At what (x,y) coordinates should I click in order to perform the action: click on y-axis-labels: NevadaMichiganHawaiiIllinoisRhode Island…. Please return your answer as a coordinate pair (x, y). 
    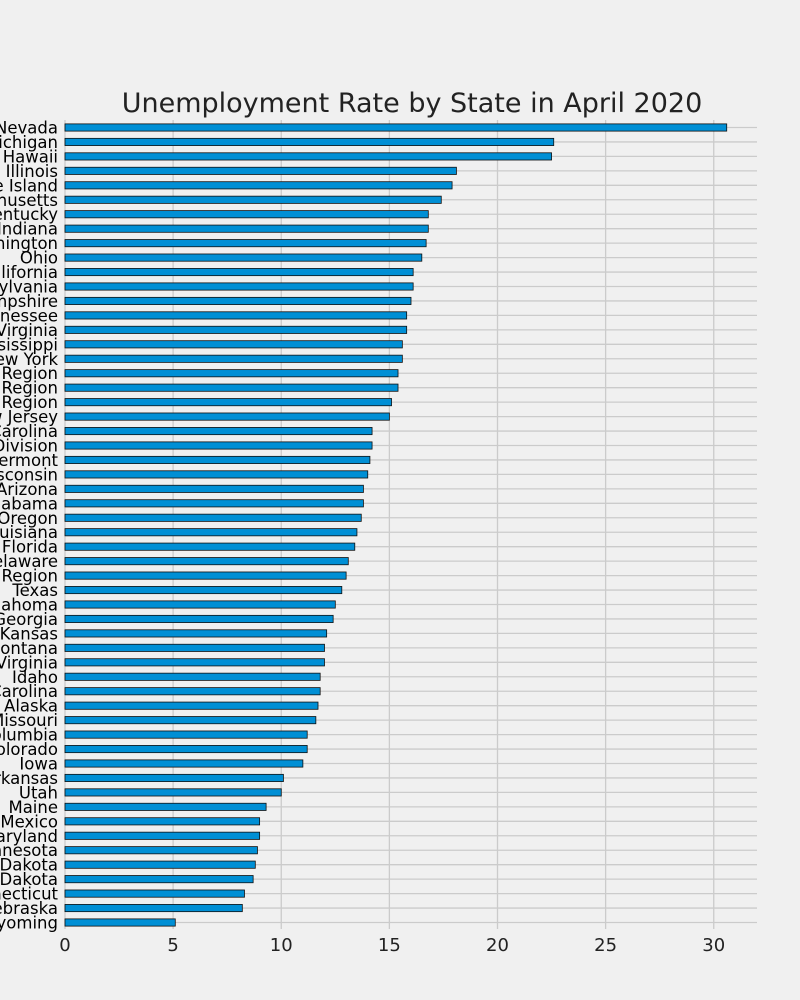
    Looking at the image, I should click on (29, 526).